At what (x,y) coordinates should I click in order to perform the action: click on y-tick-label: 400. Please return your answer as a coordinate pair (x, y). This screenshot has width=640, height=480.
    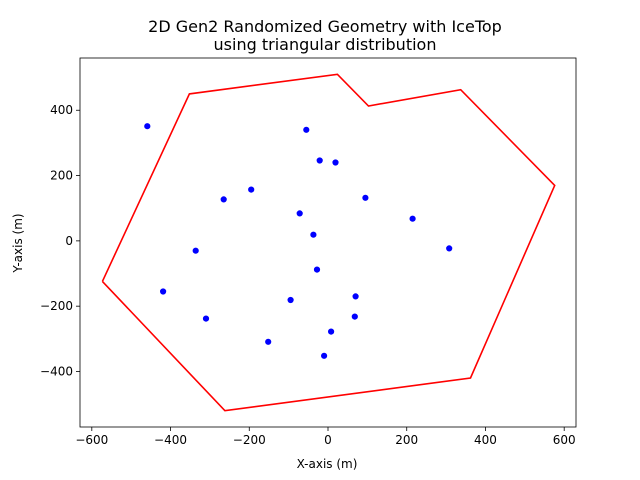
    Looking at the image, I should click on (61, 110).